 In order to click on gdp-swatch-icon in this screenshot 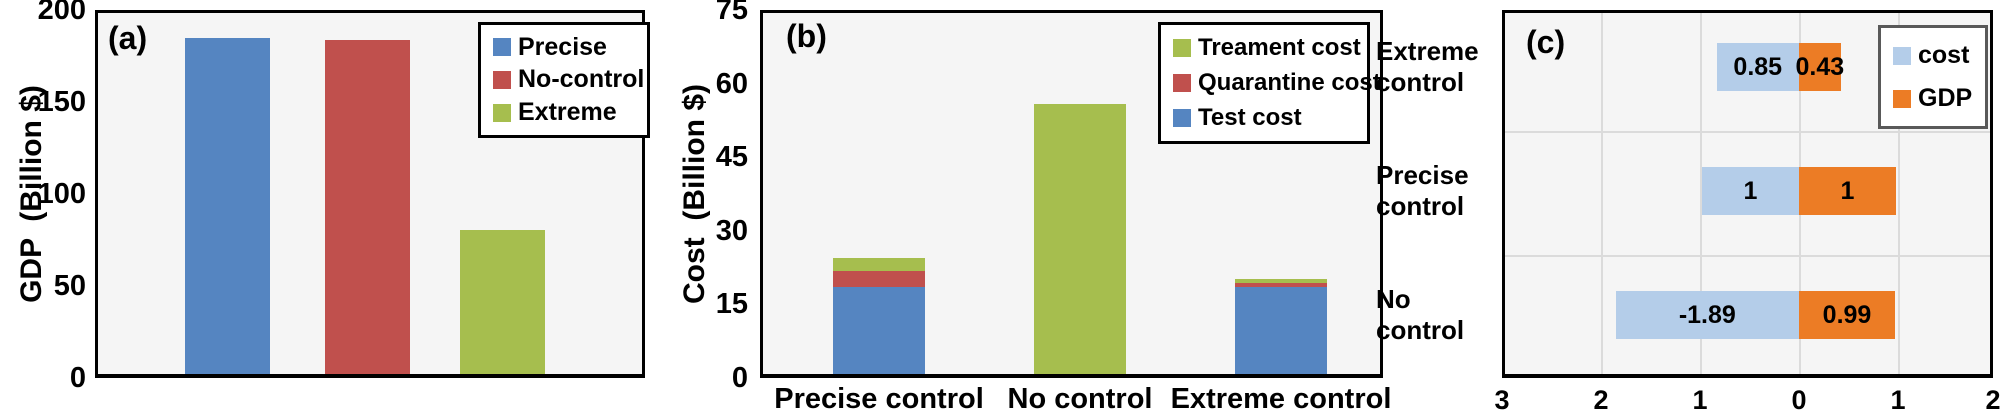, I will do `click(1902, 98)`.